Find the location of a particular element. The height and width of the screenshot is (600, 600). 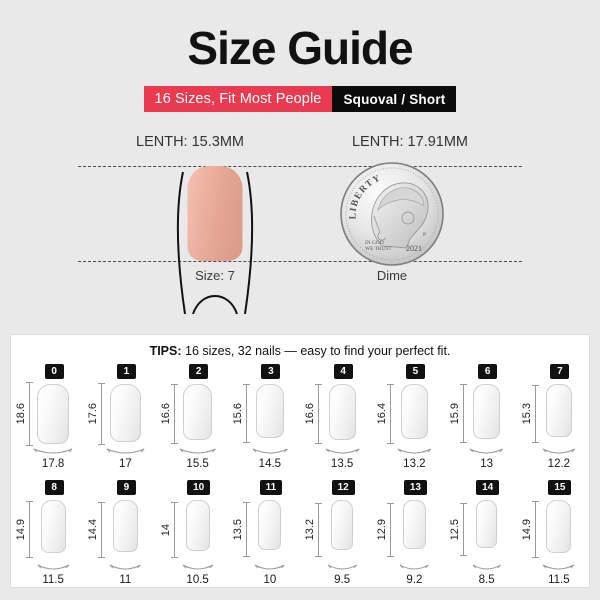

size-cell: 15 14.9 11.5 is located at coordinates (553, 533).